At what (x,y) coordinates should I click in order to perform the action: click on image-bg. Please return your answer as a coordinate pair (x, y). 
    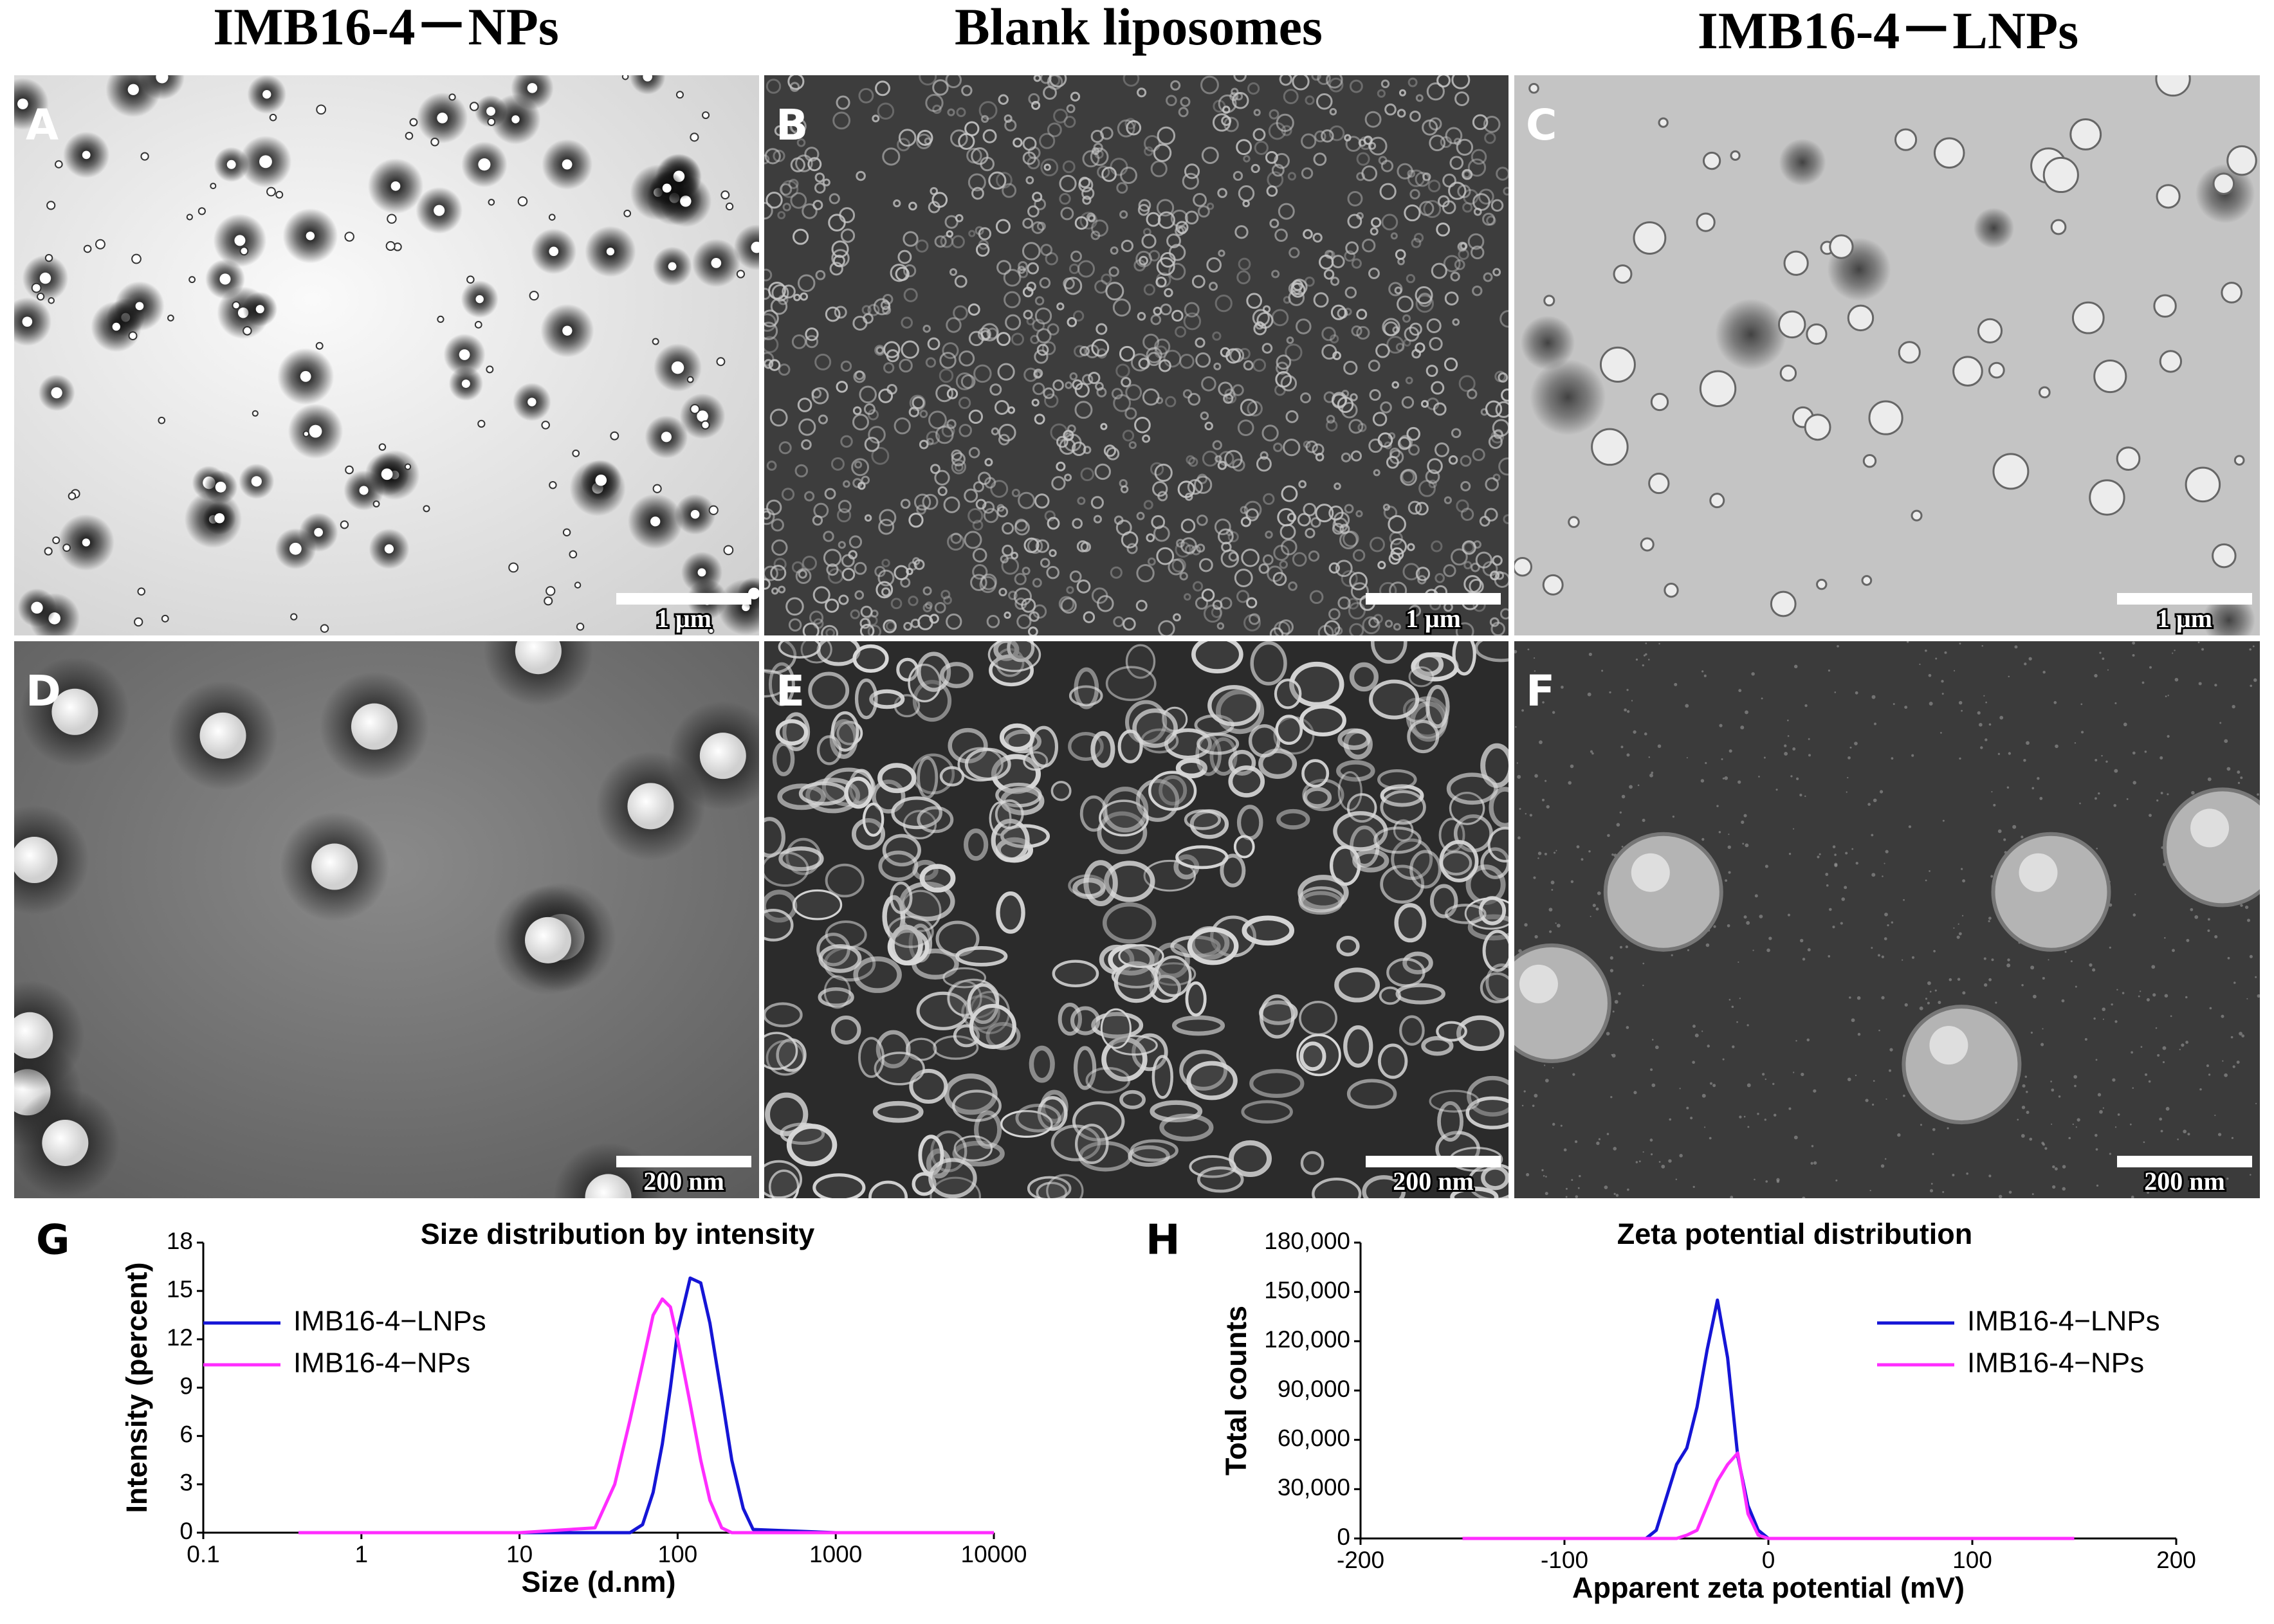
    Looking at the image, I should click on (1887, 355).